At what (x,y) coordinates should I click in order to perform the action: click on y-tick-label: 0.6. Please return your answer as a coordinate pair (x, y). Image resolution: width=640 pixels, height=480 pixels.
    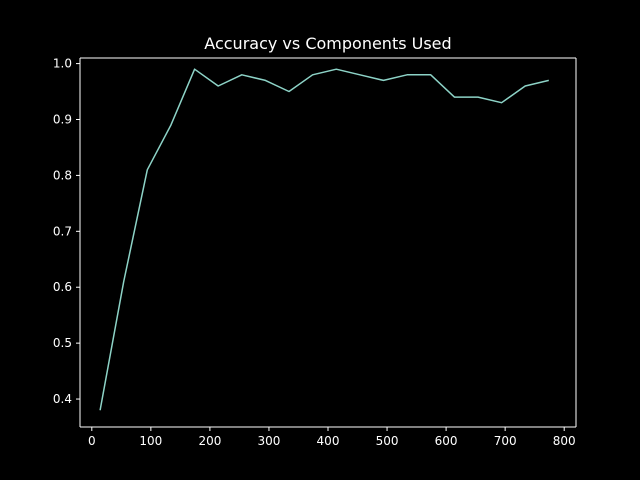
    Looking at the image, I should click on (62, 287).